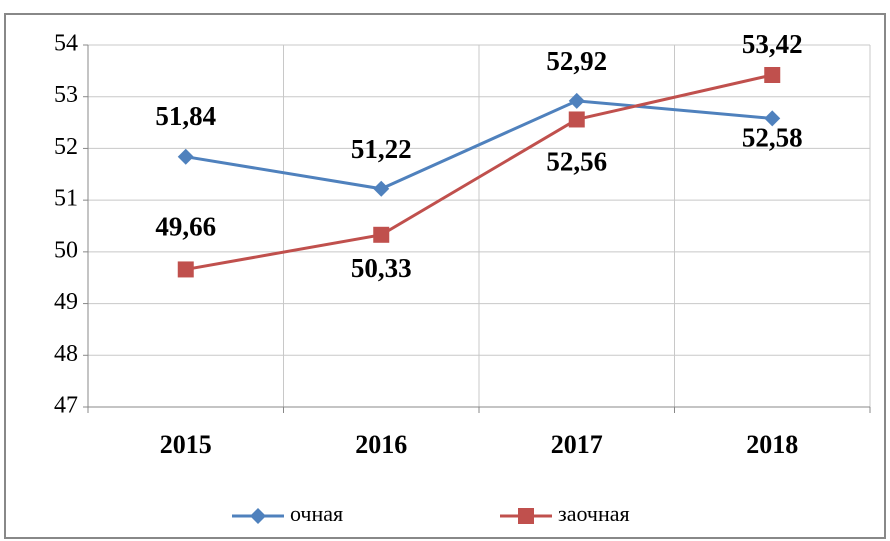 This screenshot has height=541, width=890. What do you see at coordinates (381, 268) in the screenshot?
I see `data-label: 50,33` at bounding box center [381, 268].